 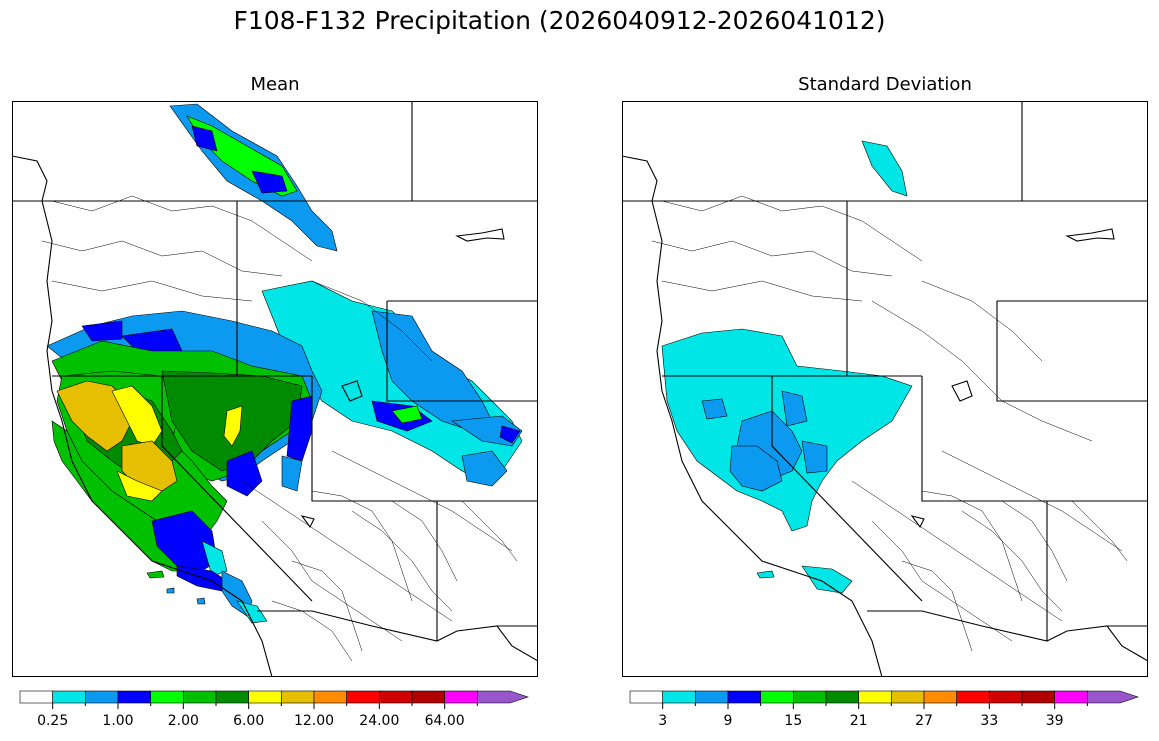 What do you see at coordinates (248, 721) in the screenshot?
I see `colorbar-label: 6.00` at bounding box center [248, 721].